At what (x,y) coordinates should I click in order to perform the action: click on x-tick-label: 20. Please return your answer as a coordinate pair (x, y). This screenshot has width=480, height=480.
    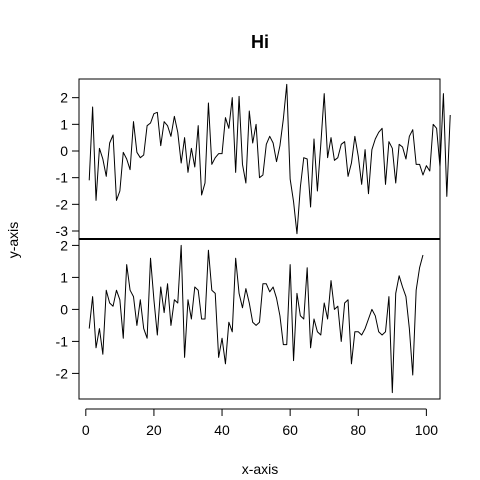
    Looking at the image, I should click on (154, 430).